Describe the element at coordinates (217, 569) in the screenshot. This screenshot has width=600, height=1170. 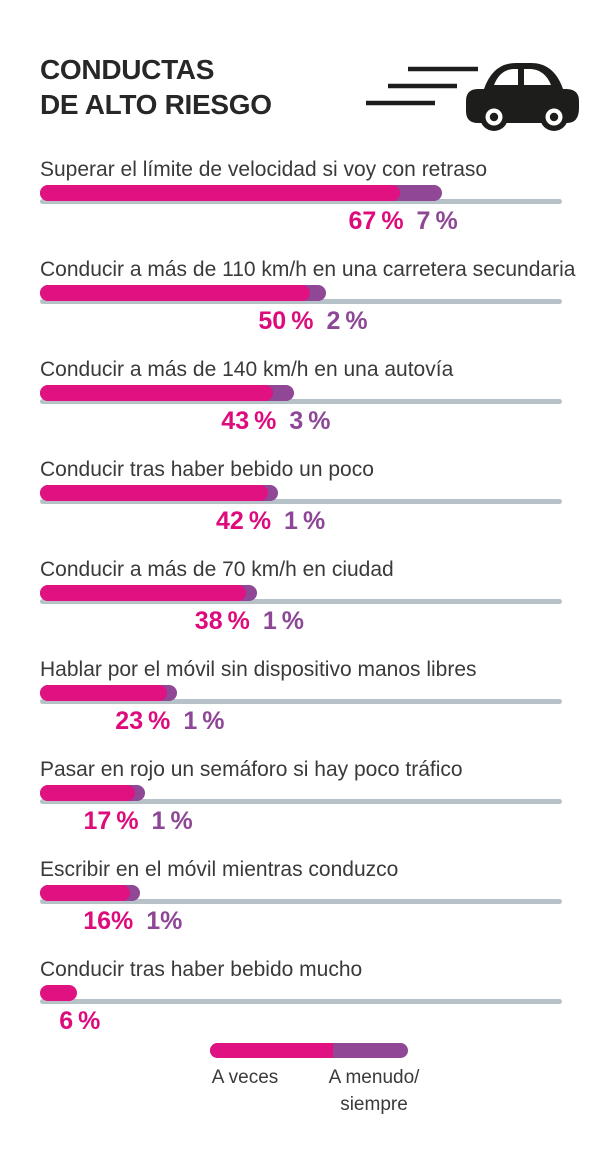
I see `behavior-label: Conducir a más de 70 km/h en ciudad` at that location.